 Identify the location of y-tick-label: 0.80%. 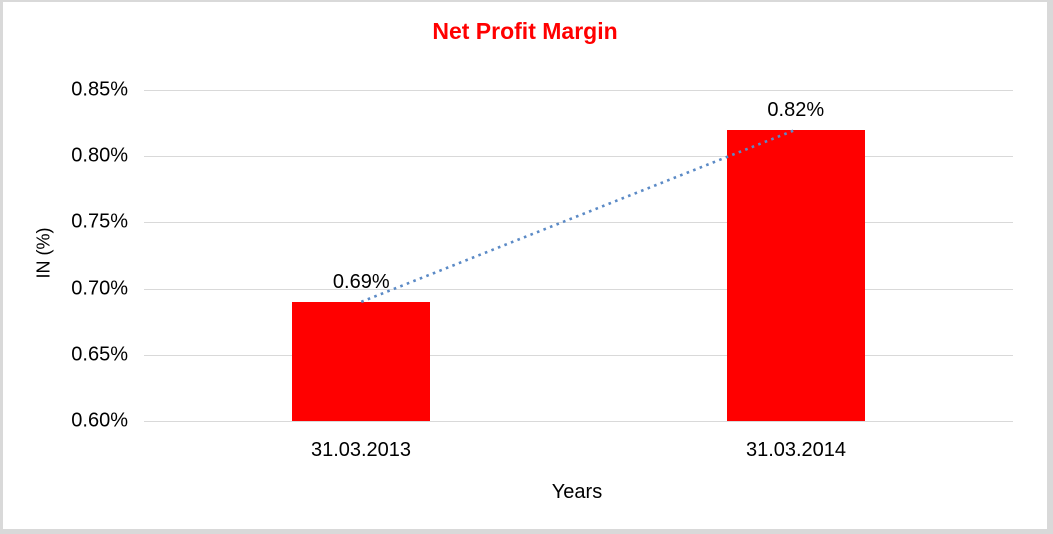
(99, 155).